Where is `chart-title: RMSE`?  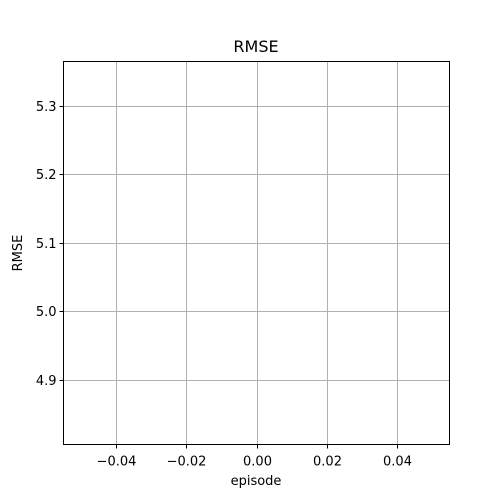
chart-title: RMSE is located at coordinates (255, 46).